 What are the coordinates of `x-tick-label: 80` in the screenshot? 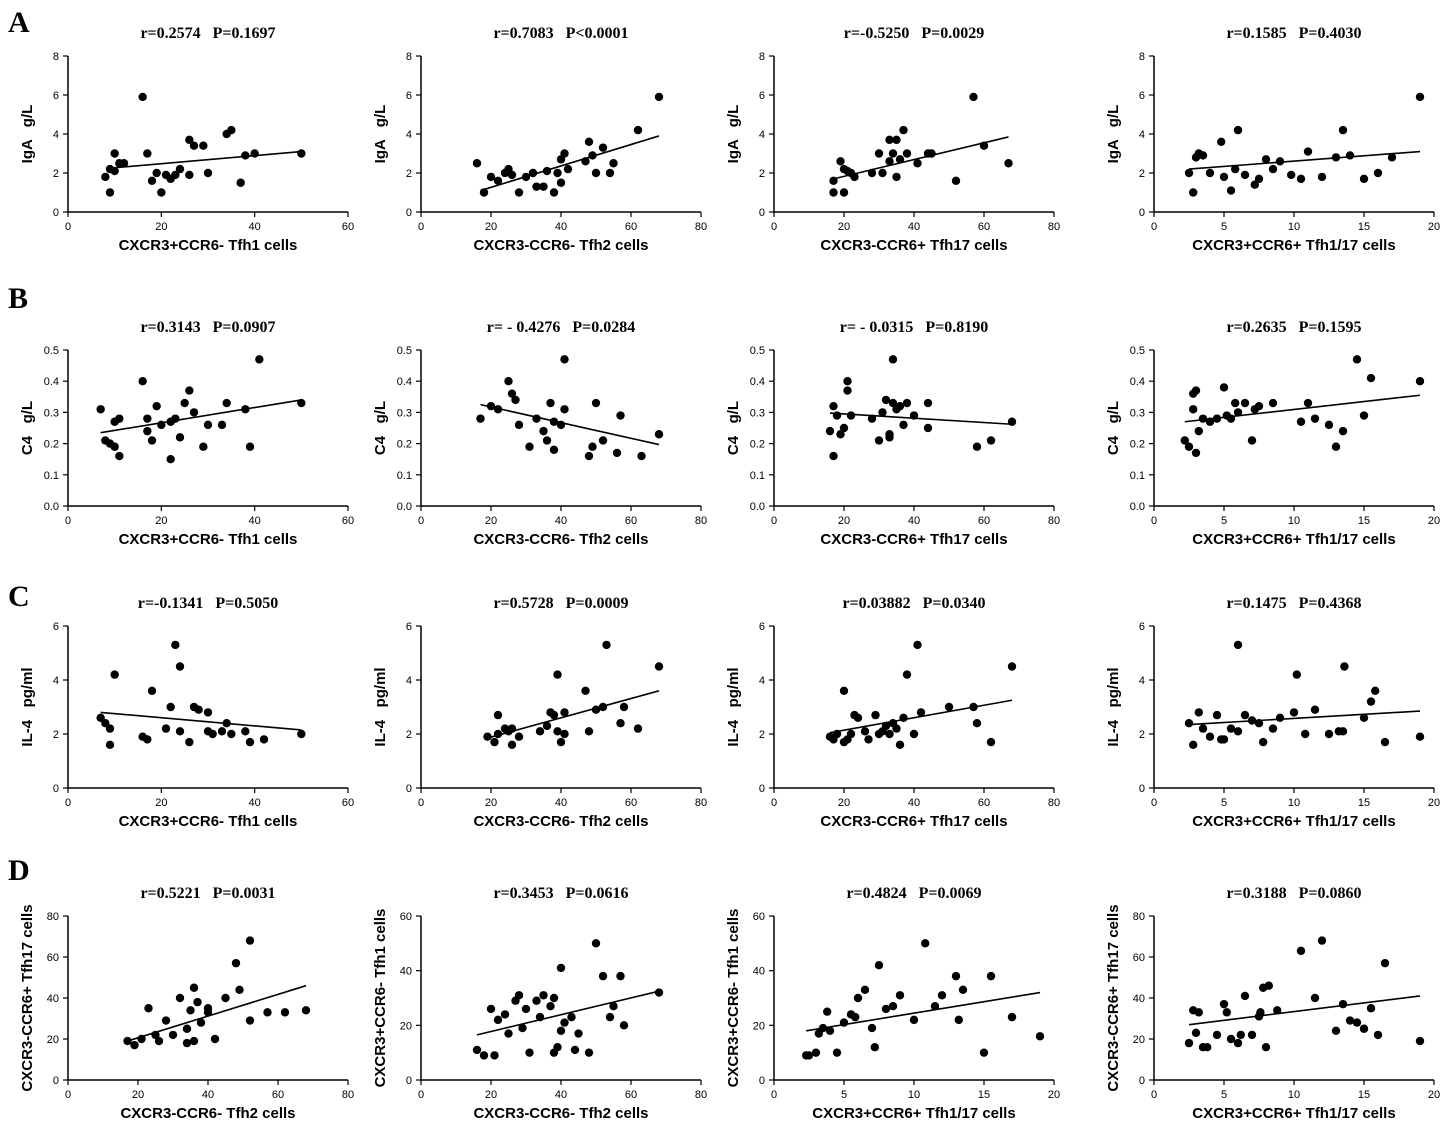 It's located at (701, 227).